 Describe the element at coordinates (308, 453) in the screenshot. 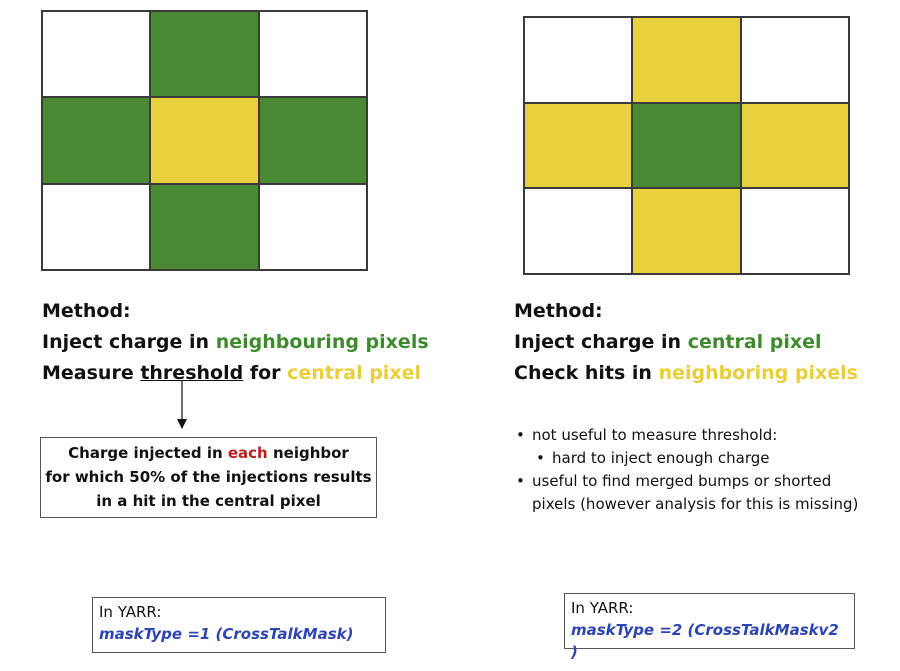

I see `charge-box-line1-suffix: neighbor` at that location.